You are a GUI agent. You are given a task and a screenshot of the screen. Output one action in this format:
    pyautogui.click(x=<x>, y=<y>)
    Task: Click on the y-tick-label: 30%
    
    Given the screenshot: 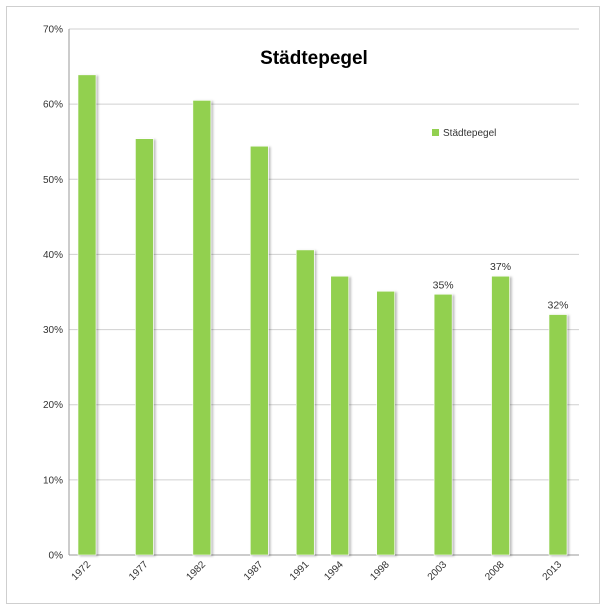 What is the action you would take?
    pyautogui.click(x=53, y=330)
    